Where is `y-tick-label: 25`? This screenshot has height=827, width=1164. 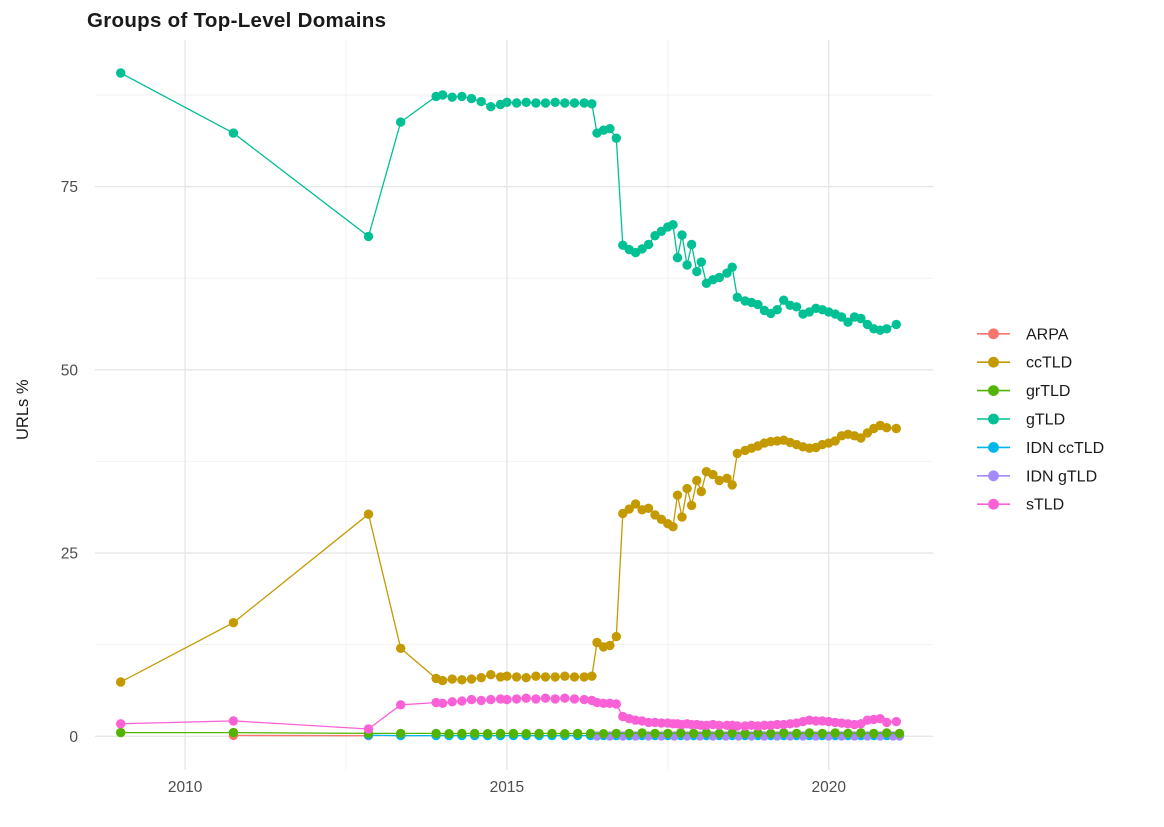 y-tick-label: 25 is located at coordinates (69, 554).